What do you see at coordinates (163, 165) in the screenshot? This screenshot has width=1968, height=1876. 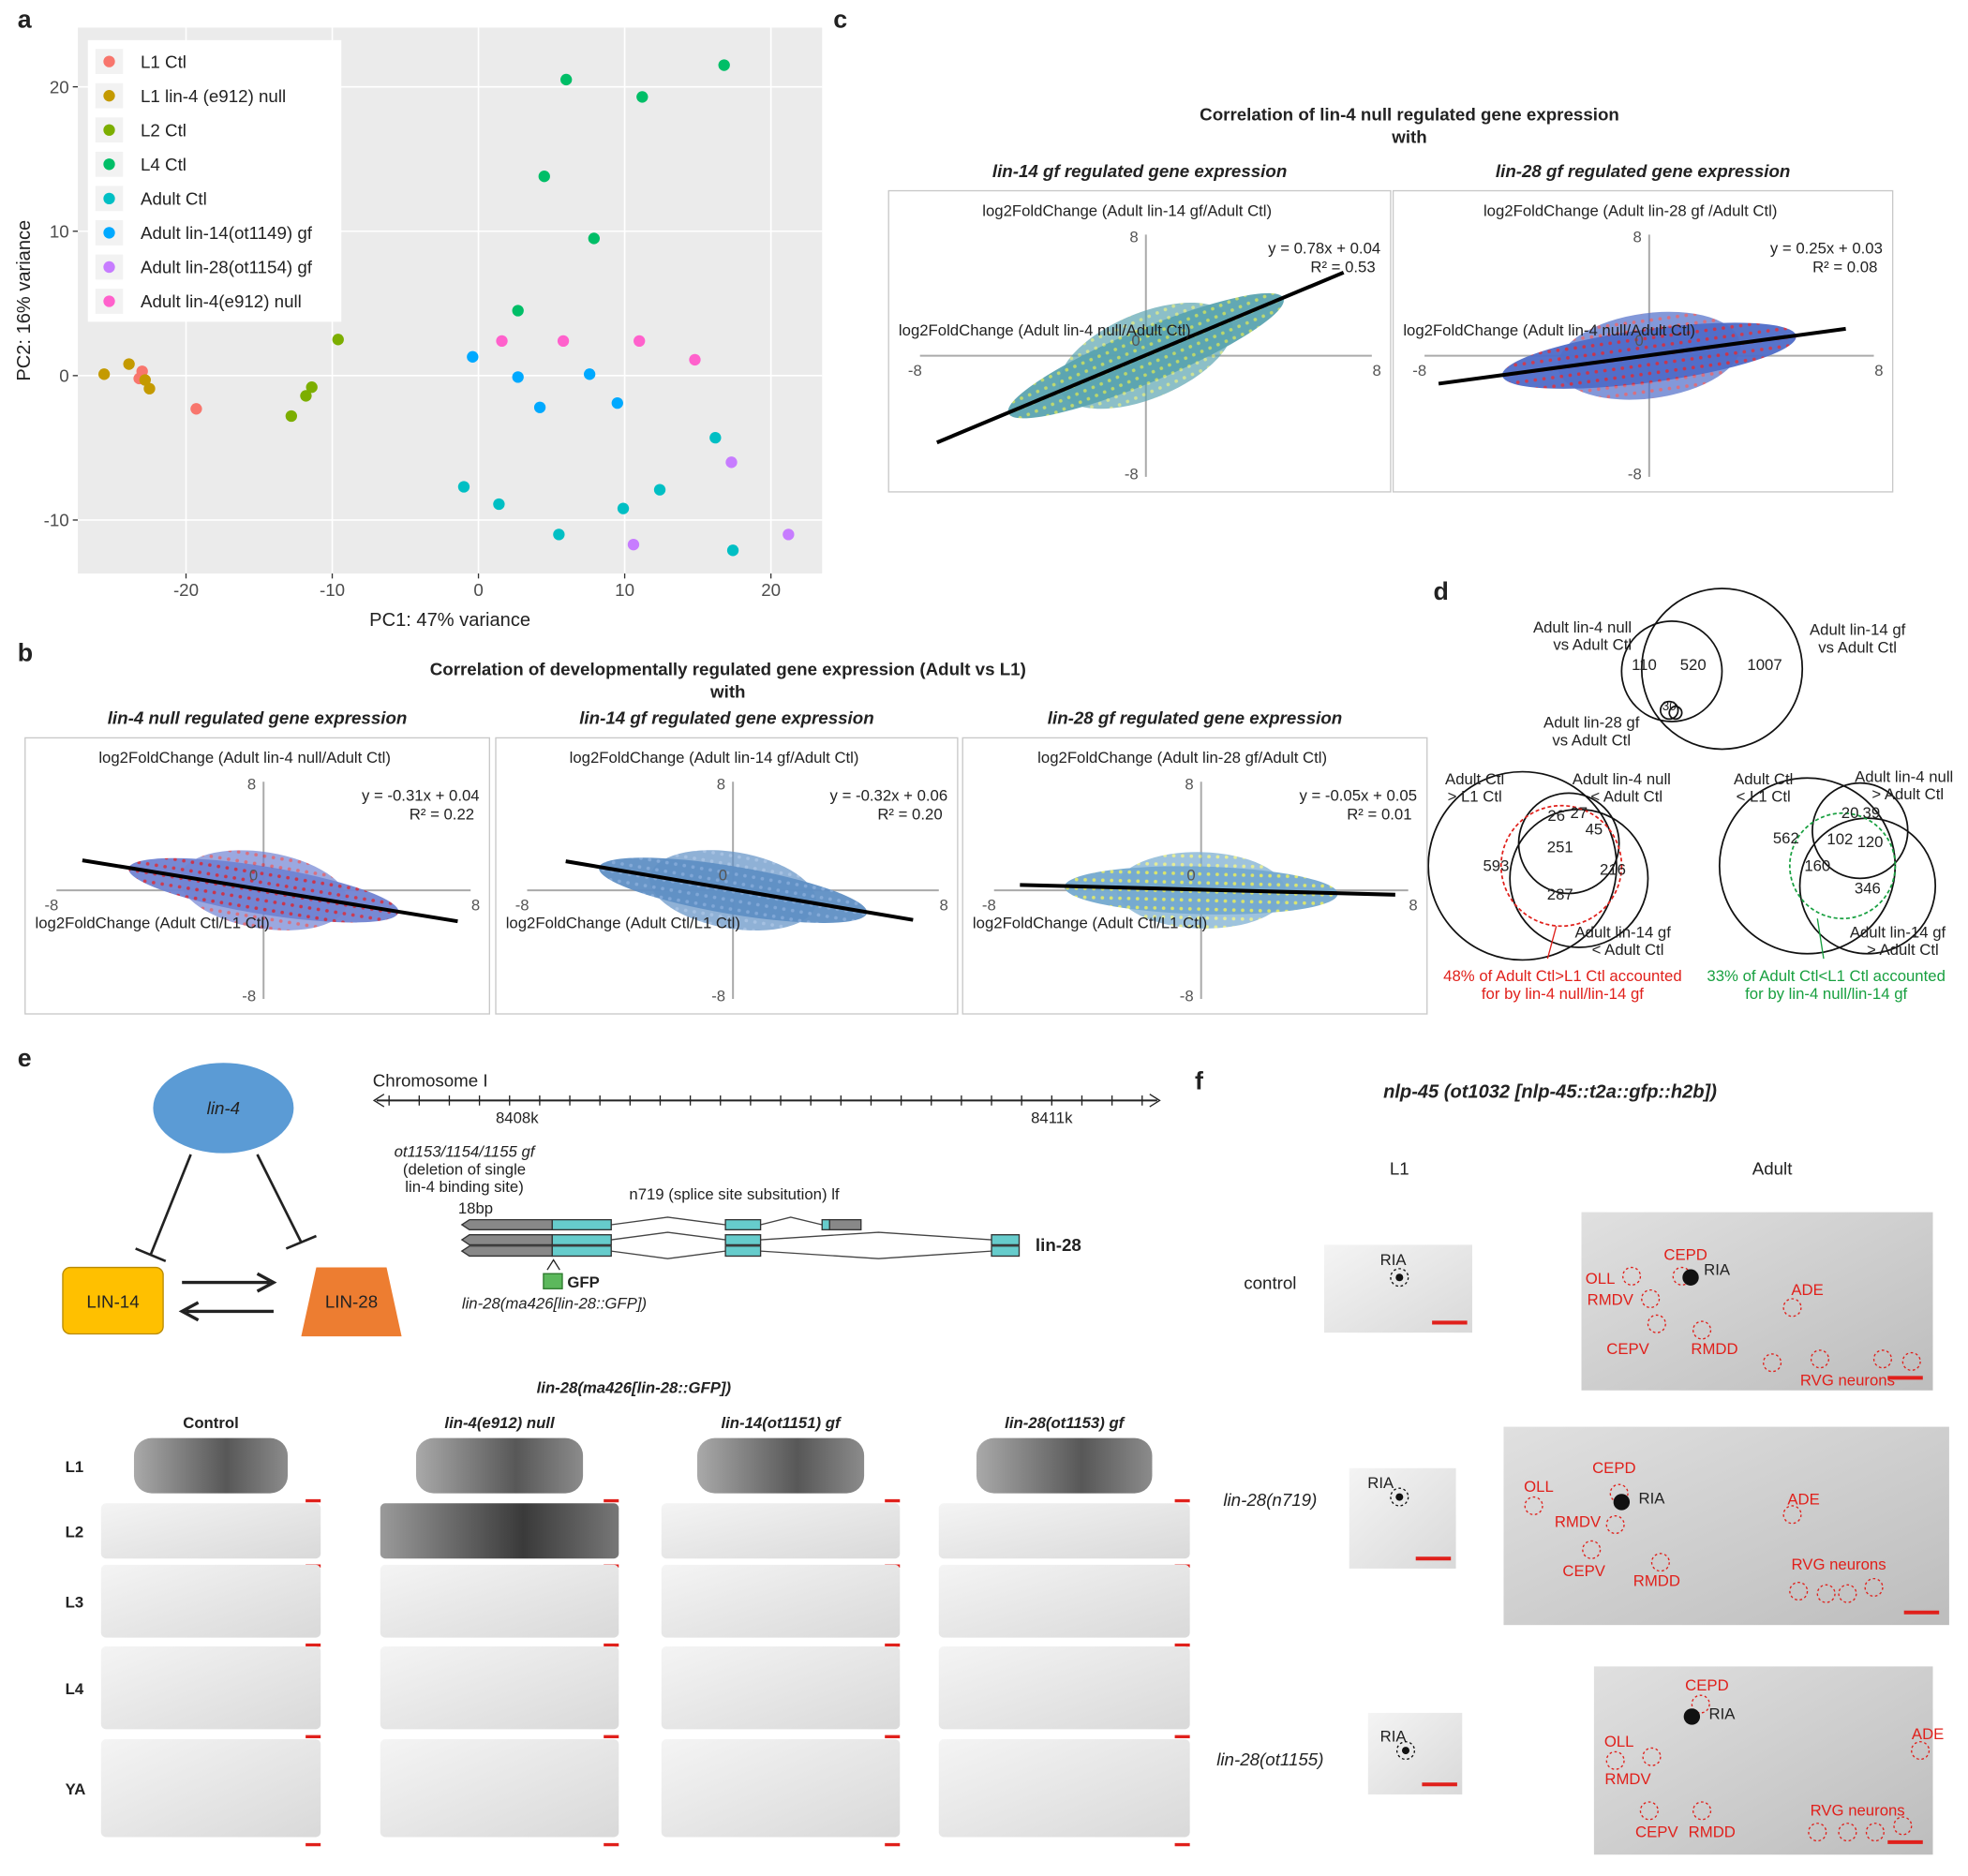 I see `legend-label: L4 Ctl` at bounding box center [163, 165].